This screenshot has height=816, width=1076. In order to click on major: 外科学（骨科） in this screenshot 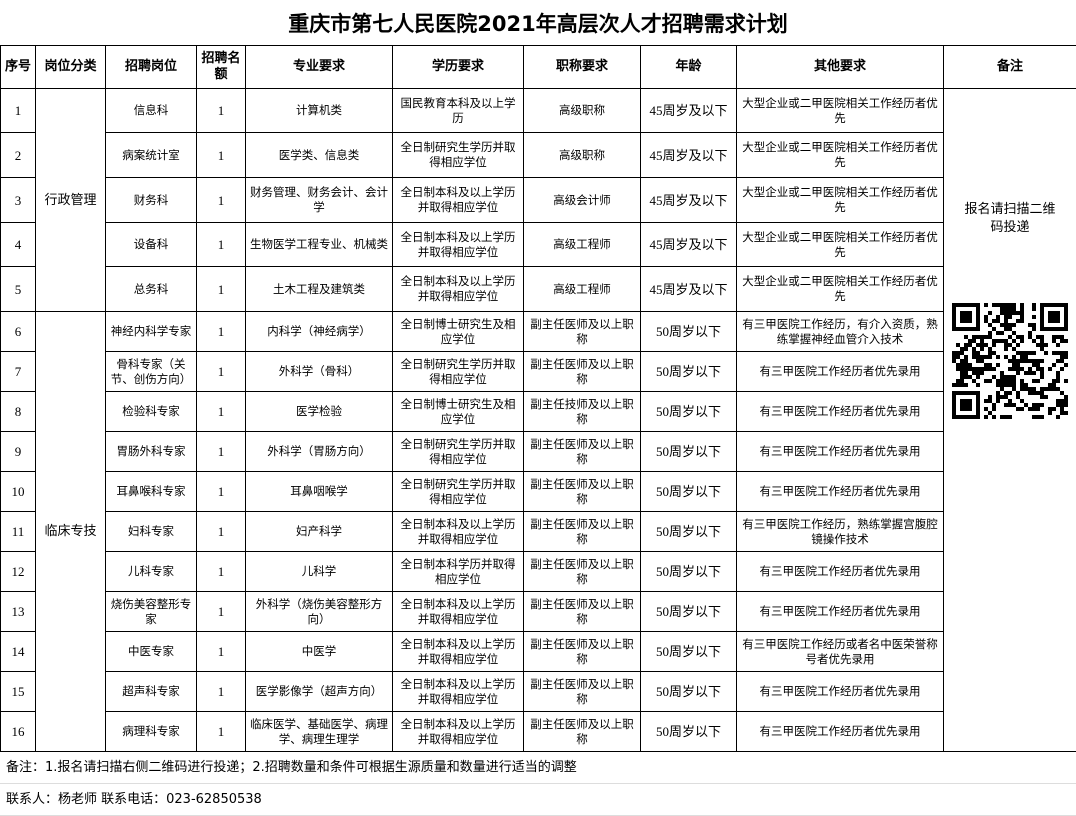, I will do `click(319, 372)`.